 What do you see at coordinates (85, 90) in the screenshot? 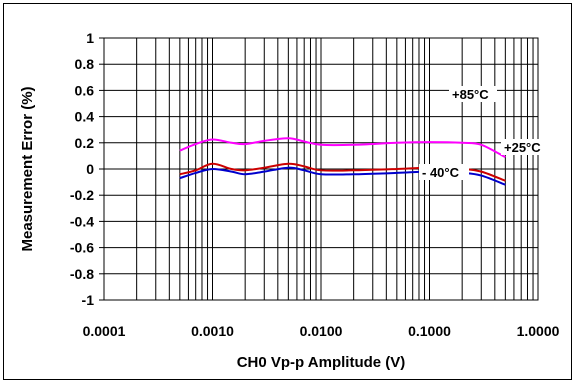
I see `y-tick-label: 0.6` at bounding box center [85, 90].